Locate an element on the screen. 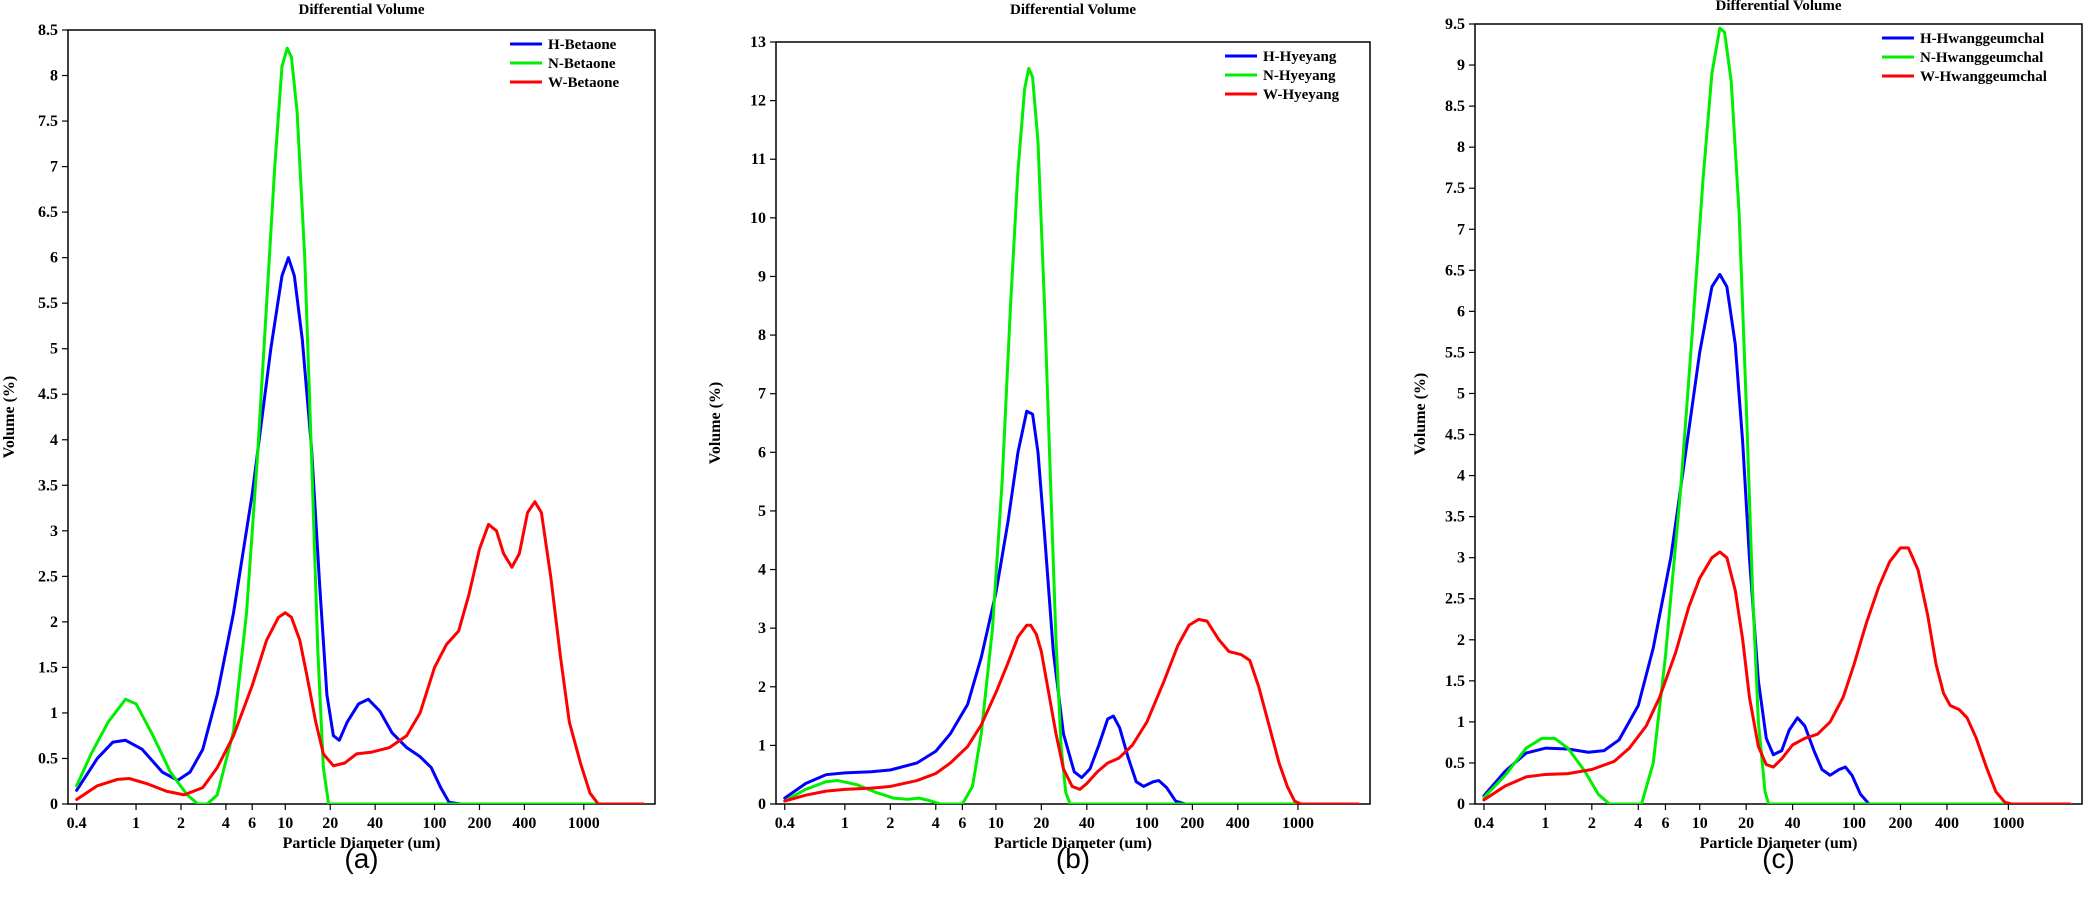 This screenshot has height=905, width=2098. y-tick-label: 8.5 is located at coordinates (48, 30).